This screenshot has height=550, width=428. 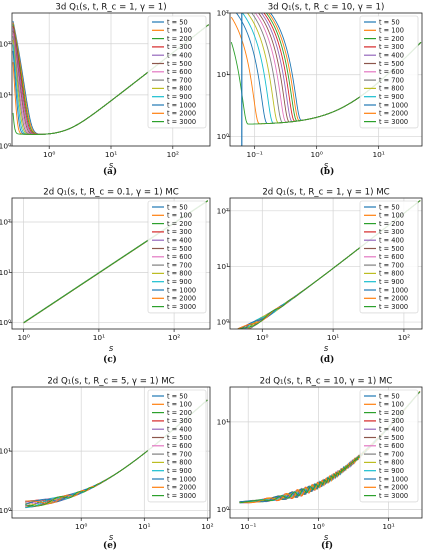 What do you see at coordinates (111, 193) in the screenshot?
I see `chart-title: 2d Q₁(s, t, R_c = 0.1, γ = 1) MC` at bounding box center [111, 193].